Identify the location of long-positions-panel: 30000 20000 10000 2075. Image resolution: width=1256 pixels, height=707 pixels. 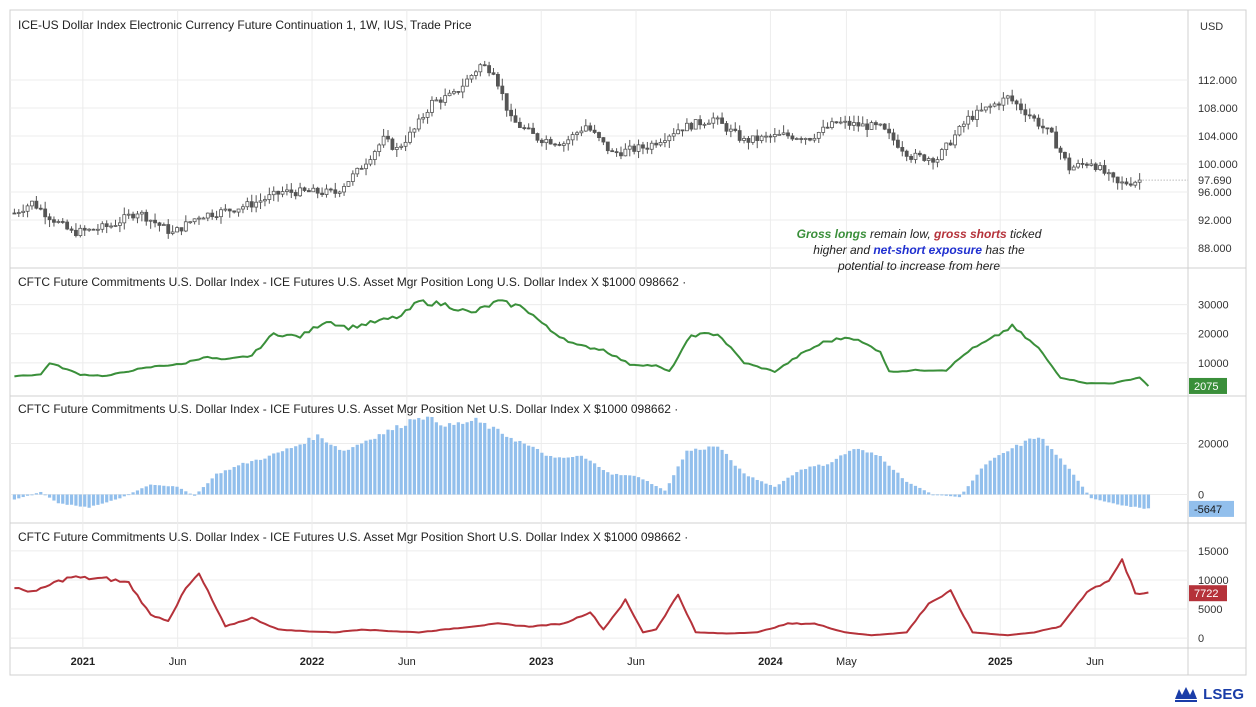
(621, 346).